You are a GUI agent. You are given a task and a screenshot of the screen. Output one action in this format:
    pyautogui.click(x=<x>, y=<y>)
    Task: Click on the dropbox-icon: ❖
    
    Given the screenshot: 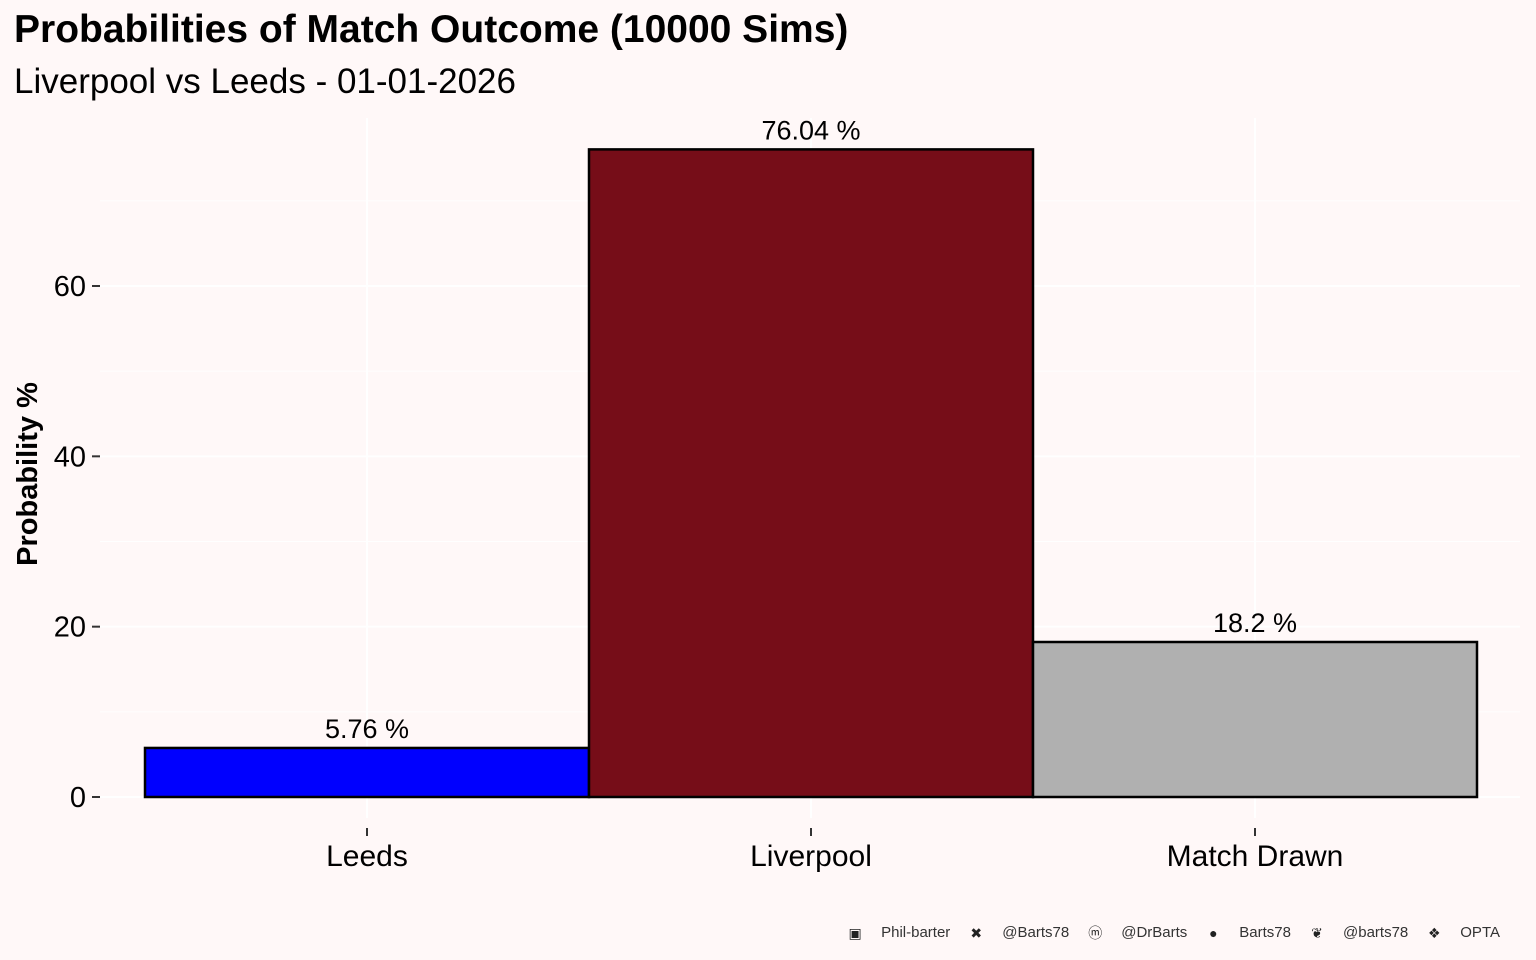 What is the action you would take?
    pyautogui.click(x=1434, y=932)
    